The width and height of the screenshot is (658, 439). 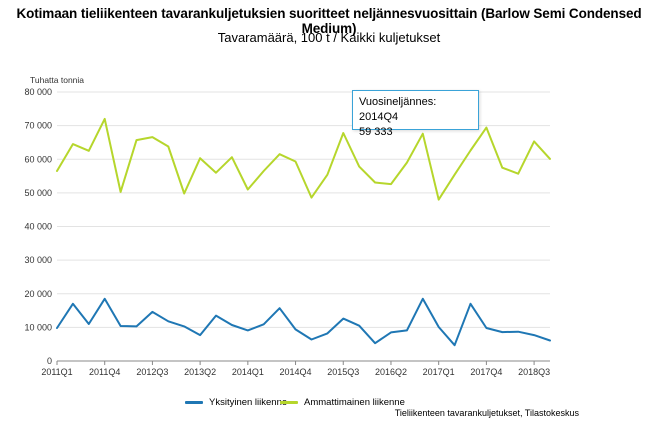 What do you see at coordinates (391, 372) in the screenshot?
I see `x-tick-label: 2016Q2` at bounding box center [391, 372].